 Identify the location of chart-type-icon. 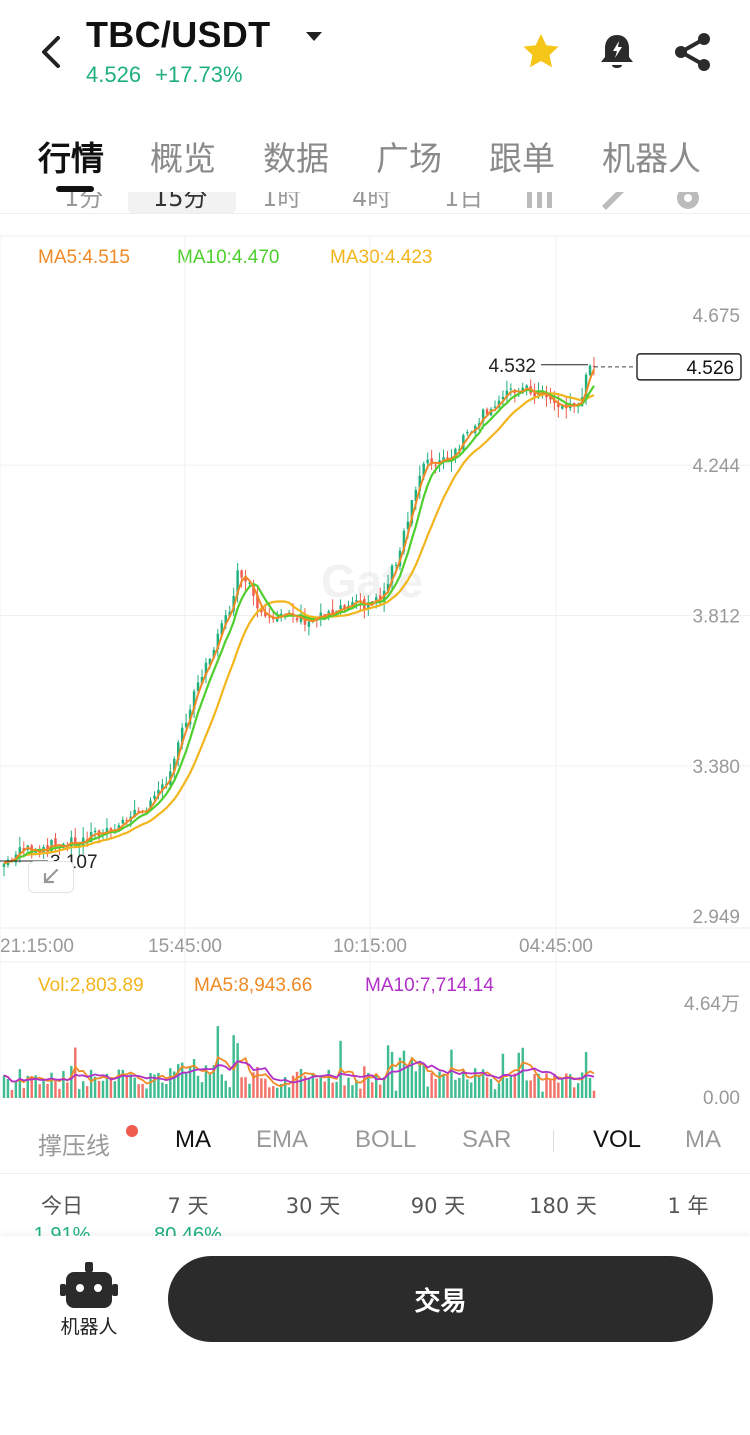
(540, 203).